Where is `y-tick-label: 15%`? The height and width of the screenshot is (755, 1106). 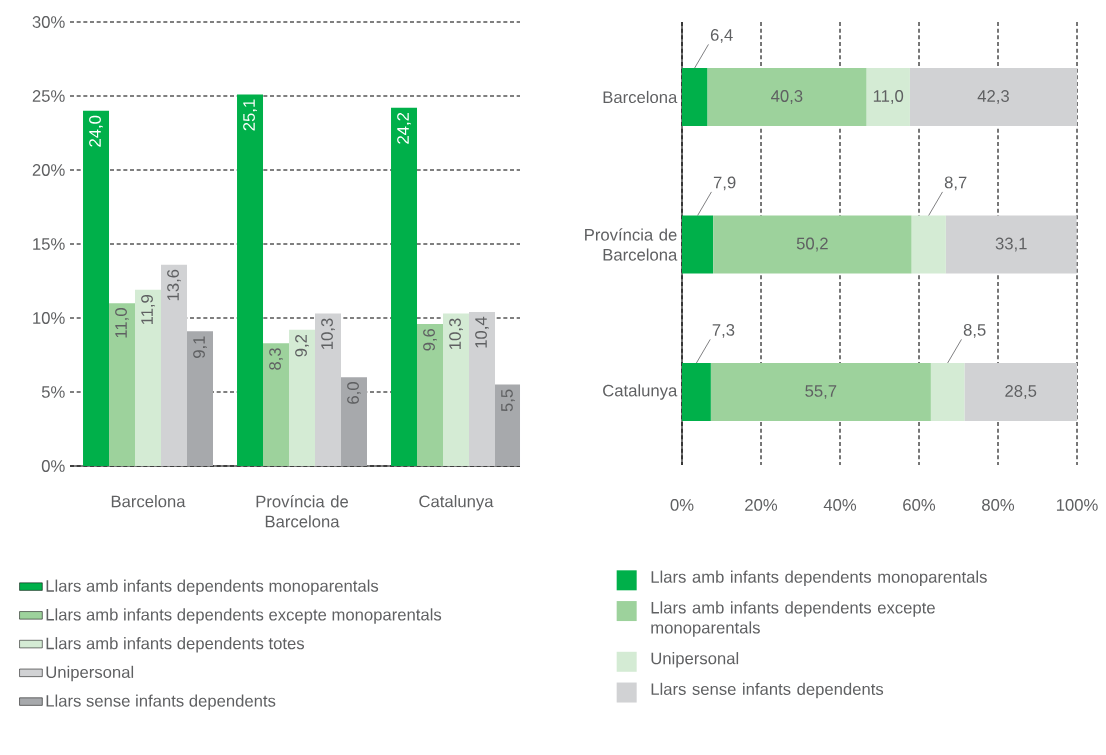 y-tick-label: 15% is located at coordinates (49, 244).